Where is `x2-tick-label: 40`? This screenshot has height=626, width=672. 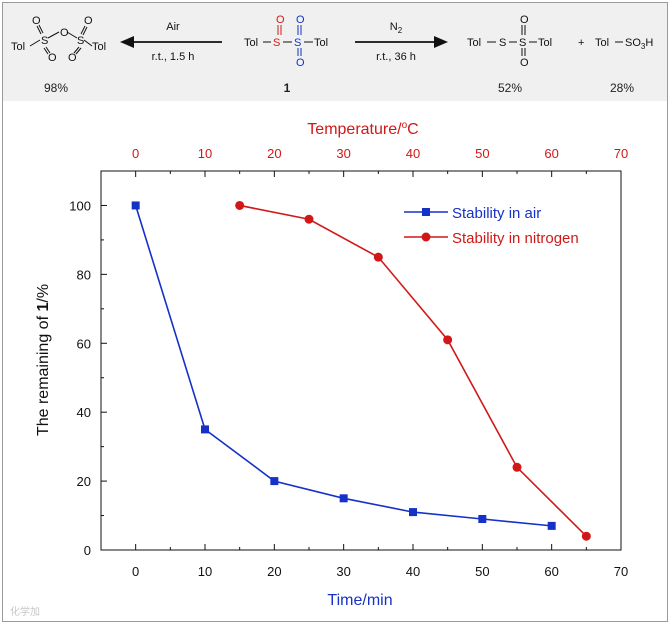 x2-tick-label: 40 is located at coordinates (413, 153).